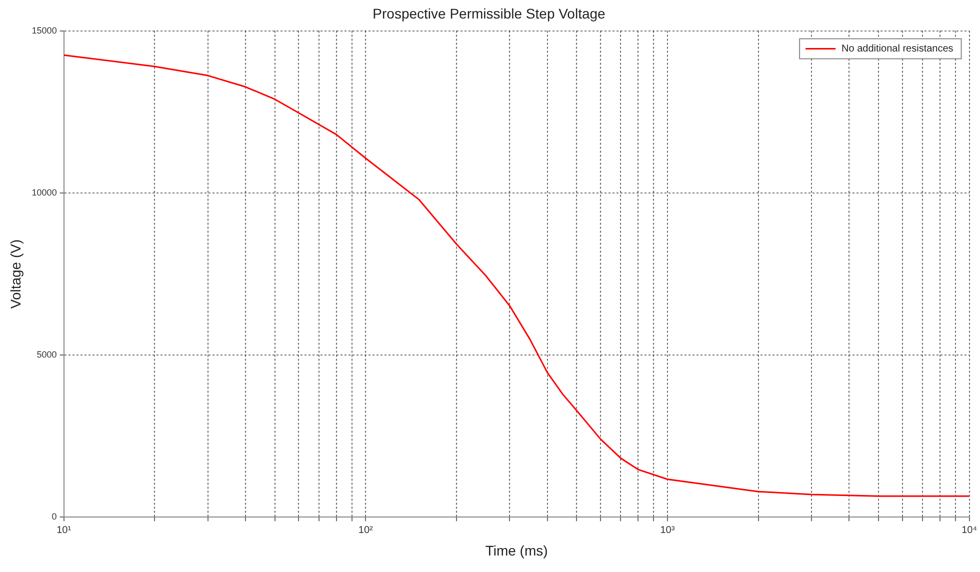 The width and height of the screenshot is (980, 572). What do you see at coordinates (15, 274) in the screenshot?
I see `y-axis-title: Voltage (V)` at bounding box center [15, 274].